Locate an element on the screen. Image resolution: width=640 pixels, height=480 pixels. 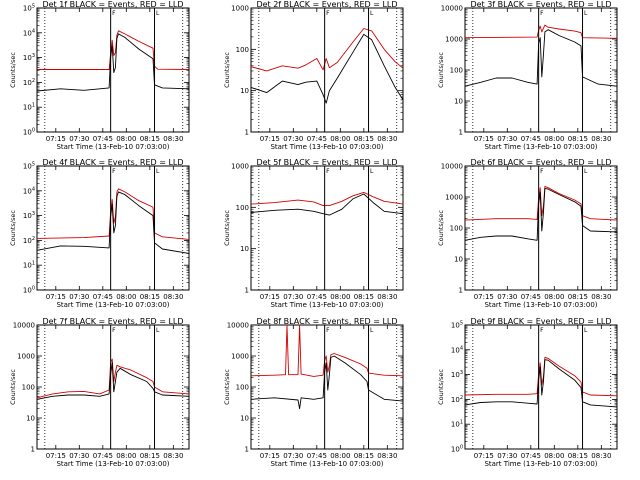
y-tick-label: 10⁵ is located at coordinates (457, 325).